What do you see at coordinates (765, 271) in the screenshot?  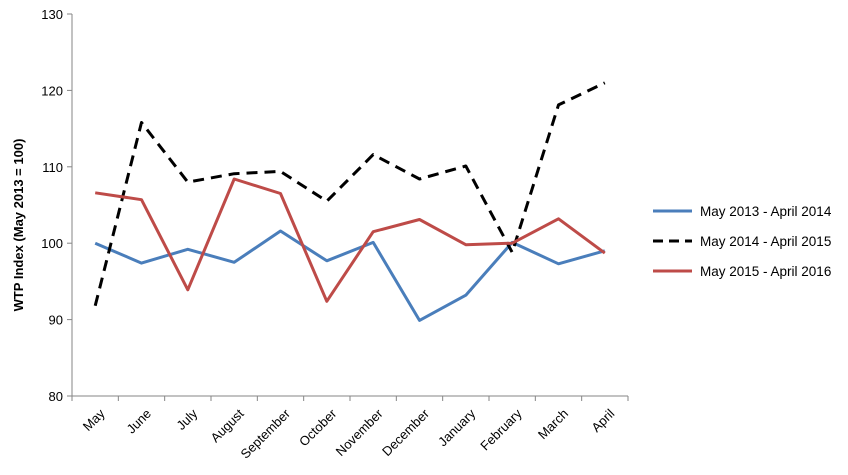 I see `legend-label-3: May 2015 - April 2016` at bounding box center [765, 271].